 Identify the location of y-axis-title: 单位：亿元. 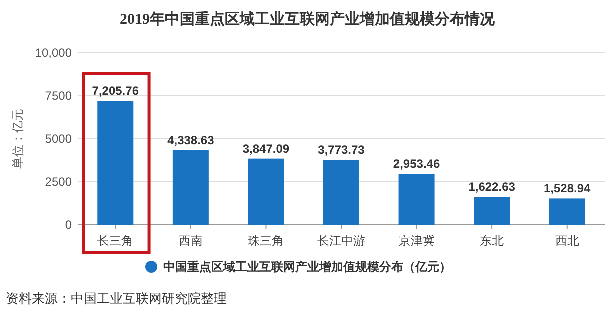
(18, 139).